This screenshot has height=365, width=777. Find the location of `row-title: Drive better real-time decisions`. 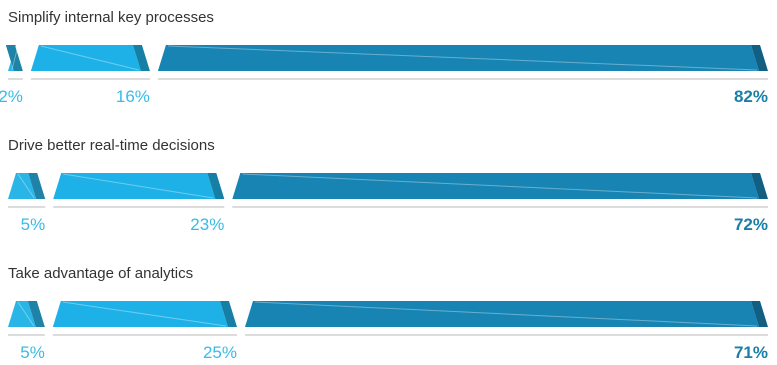

row-title: Drive better real-time decisions is located at coordinates (111, 145).